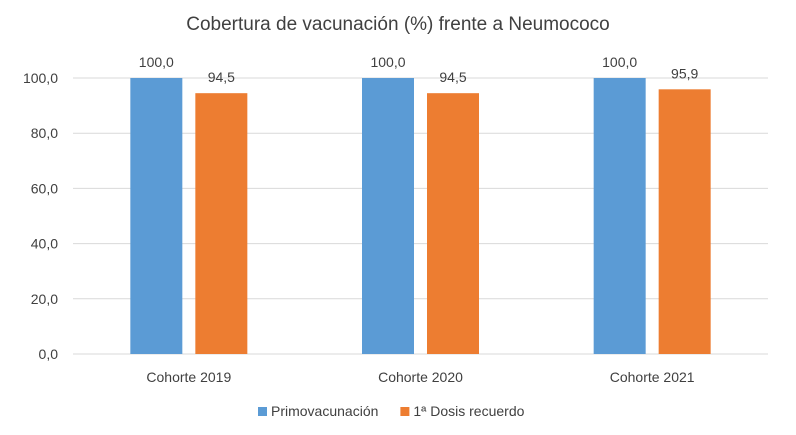 This screenshot has width=796, height=435. What do you see at coordinates (391, 411) in the screenshot?
I see `legend: Primovacunación 1ª Dosis recuerdo` at bounding box center [391, 411].